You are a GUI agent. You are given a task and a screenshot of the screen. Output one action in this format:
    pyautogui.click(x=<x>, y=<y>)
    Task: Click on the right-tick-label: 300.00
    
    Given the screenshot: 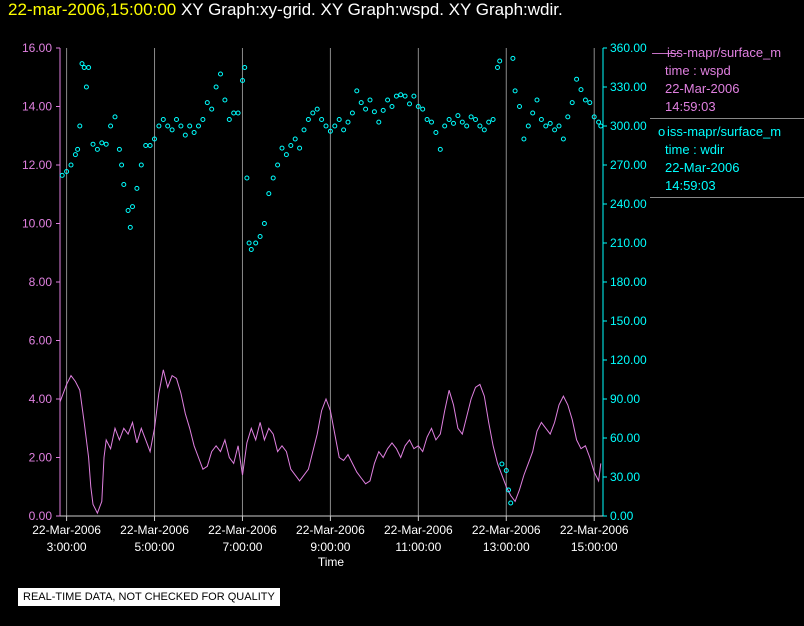 What is the action you would take?
    pyautogui.click(x=628, y=126)
    